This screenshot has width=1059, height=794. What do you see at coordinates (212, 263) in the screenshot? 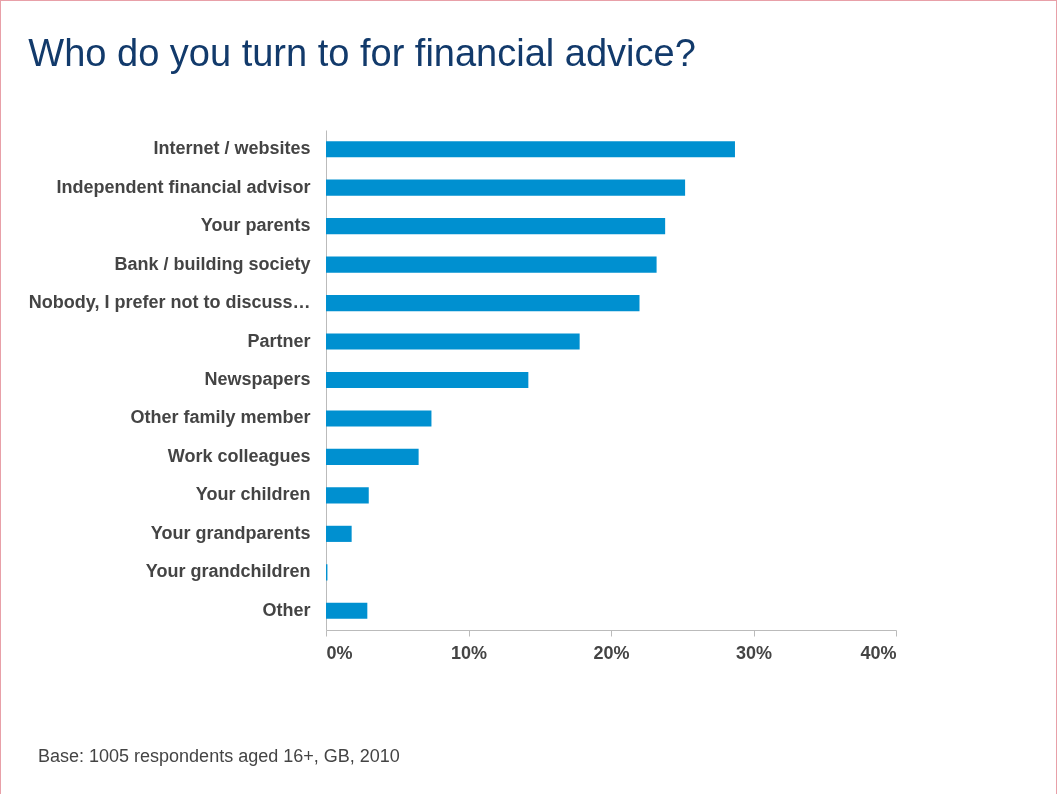
I see `y-tick-label: Bank / building society` at bounding box center [212, 263].